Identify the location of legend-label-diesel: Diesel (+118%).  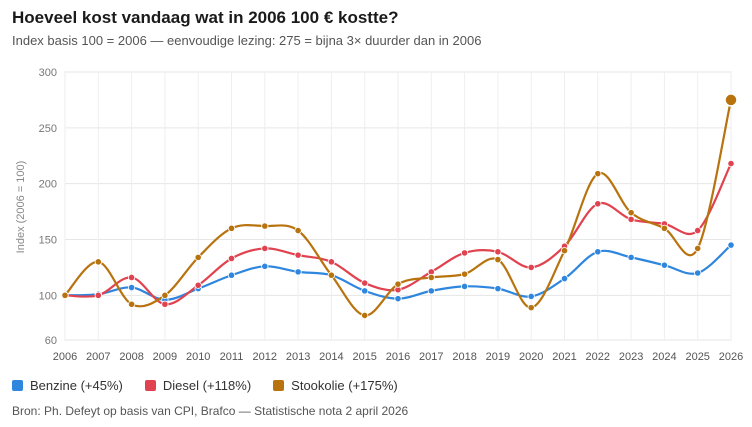
(207, 385).